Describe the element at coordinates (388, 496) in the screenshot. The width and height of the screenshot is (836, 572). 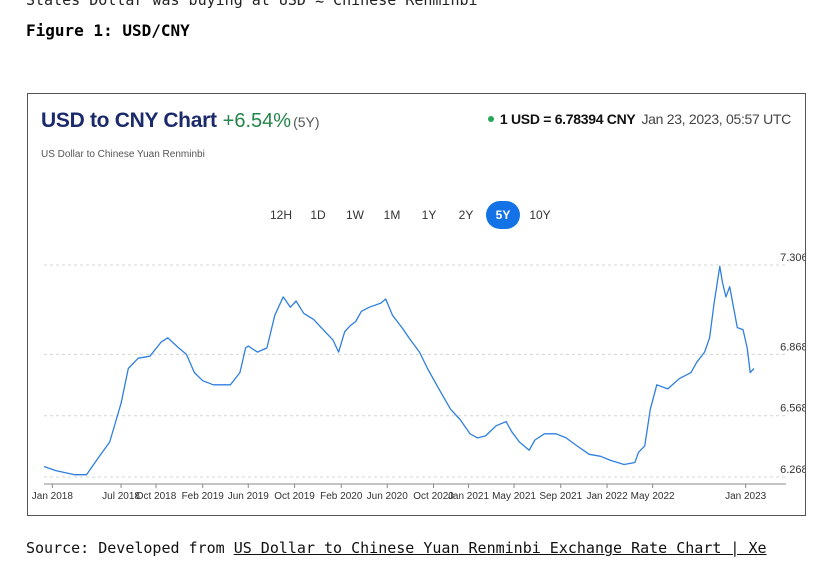
I see `x-tick-label: Jun 2020` at that location.